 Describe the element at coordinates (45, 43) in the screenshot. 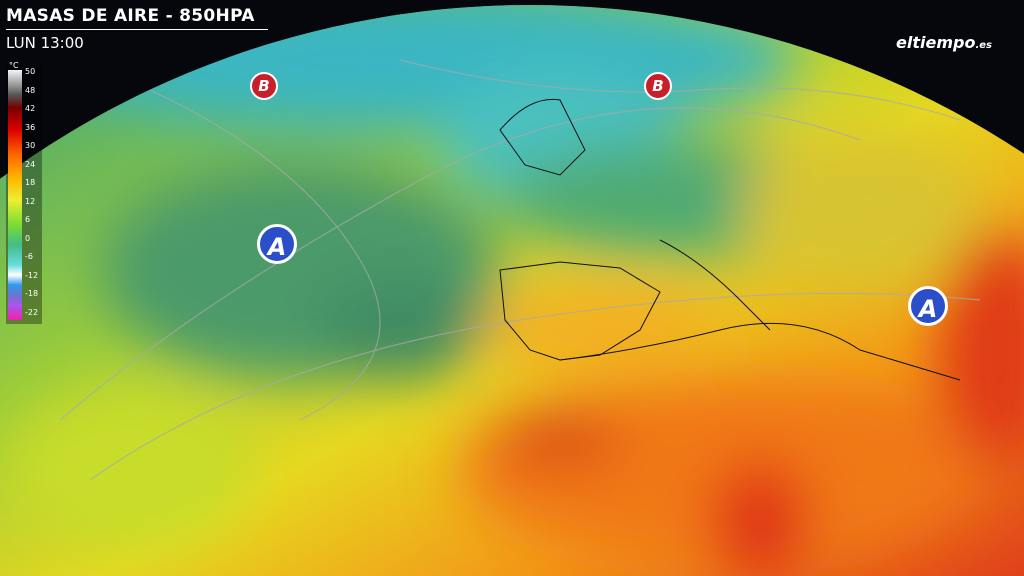

I see `time: LUN 13:00` at that location.